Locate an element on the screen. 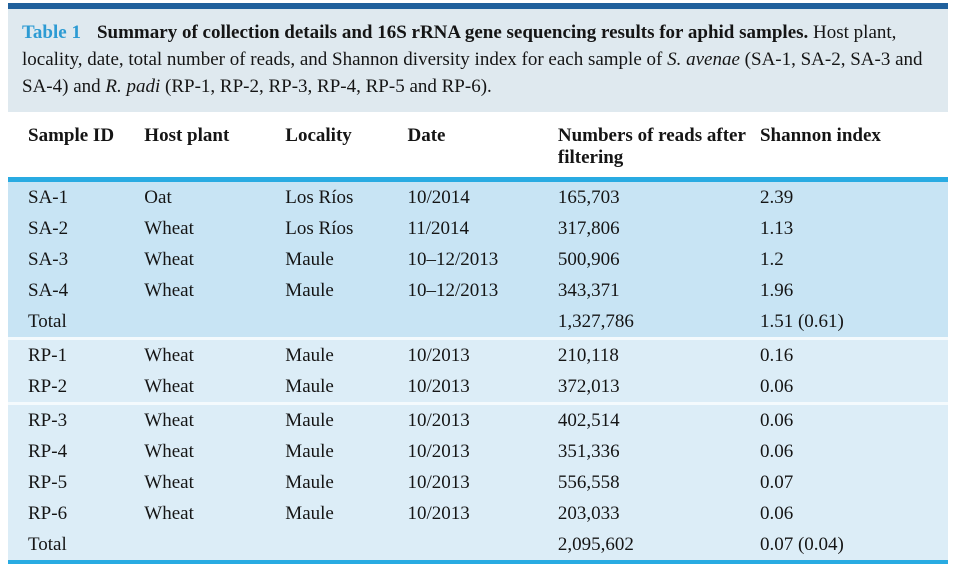  table-row-total-sa: Total 1,327,786 1.51 (0.61) is located at coordinates (478, 322).